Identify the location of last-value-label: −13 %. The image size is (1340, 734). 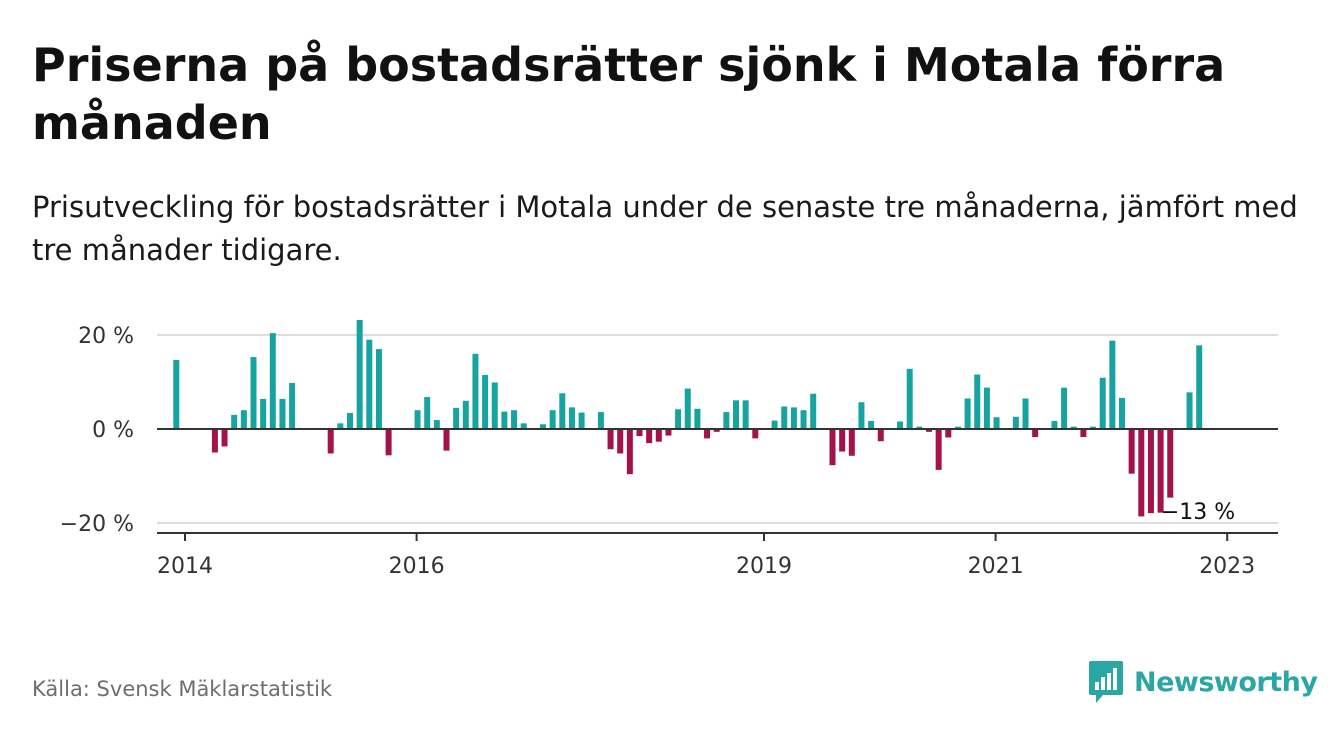
(1198, 512).